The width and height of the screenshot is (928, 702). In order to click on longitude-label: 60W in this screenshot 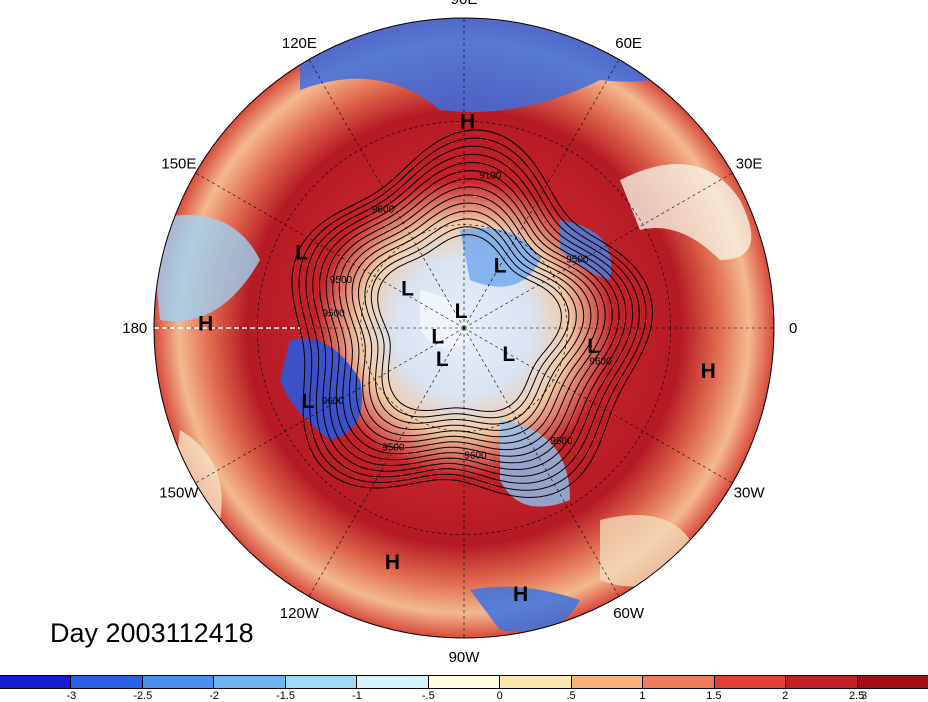, I will do `click(629, 613)`.